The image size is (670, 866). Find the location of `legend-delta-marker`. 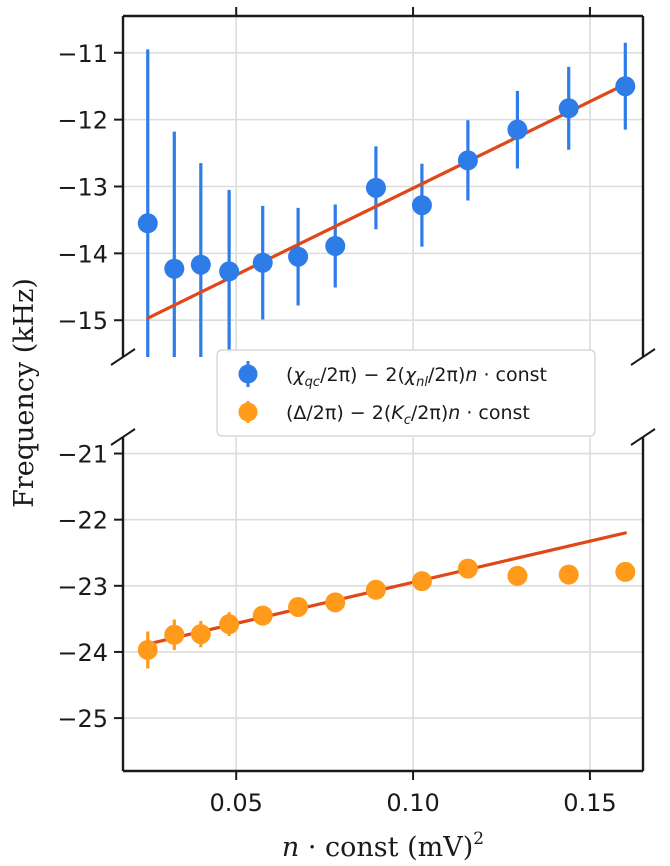

legend-delta-marker is located at coordinates (248, 412).